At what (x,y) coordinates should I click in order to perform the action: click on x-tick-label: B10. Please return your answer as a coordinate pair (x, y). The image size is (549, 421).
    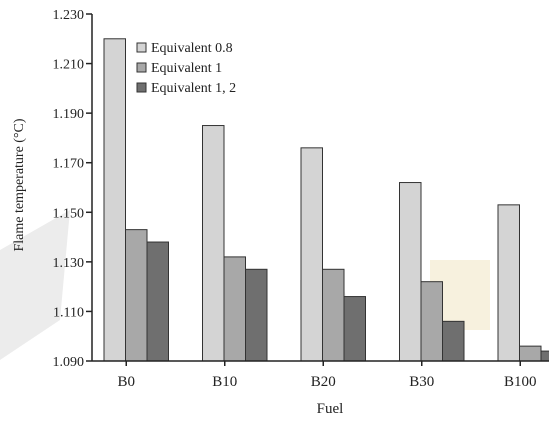
    Looking at the image, I should click on (224, 382).